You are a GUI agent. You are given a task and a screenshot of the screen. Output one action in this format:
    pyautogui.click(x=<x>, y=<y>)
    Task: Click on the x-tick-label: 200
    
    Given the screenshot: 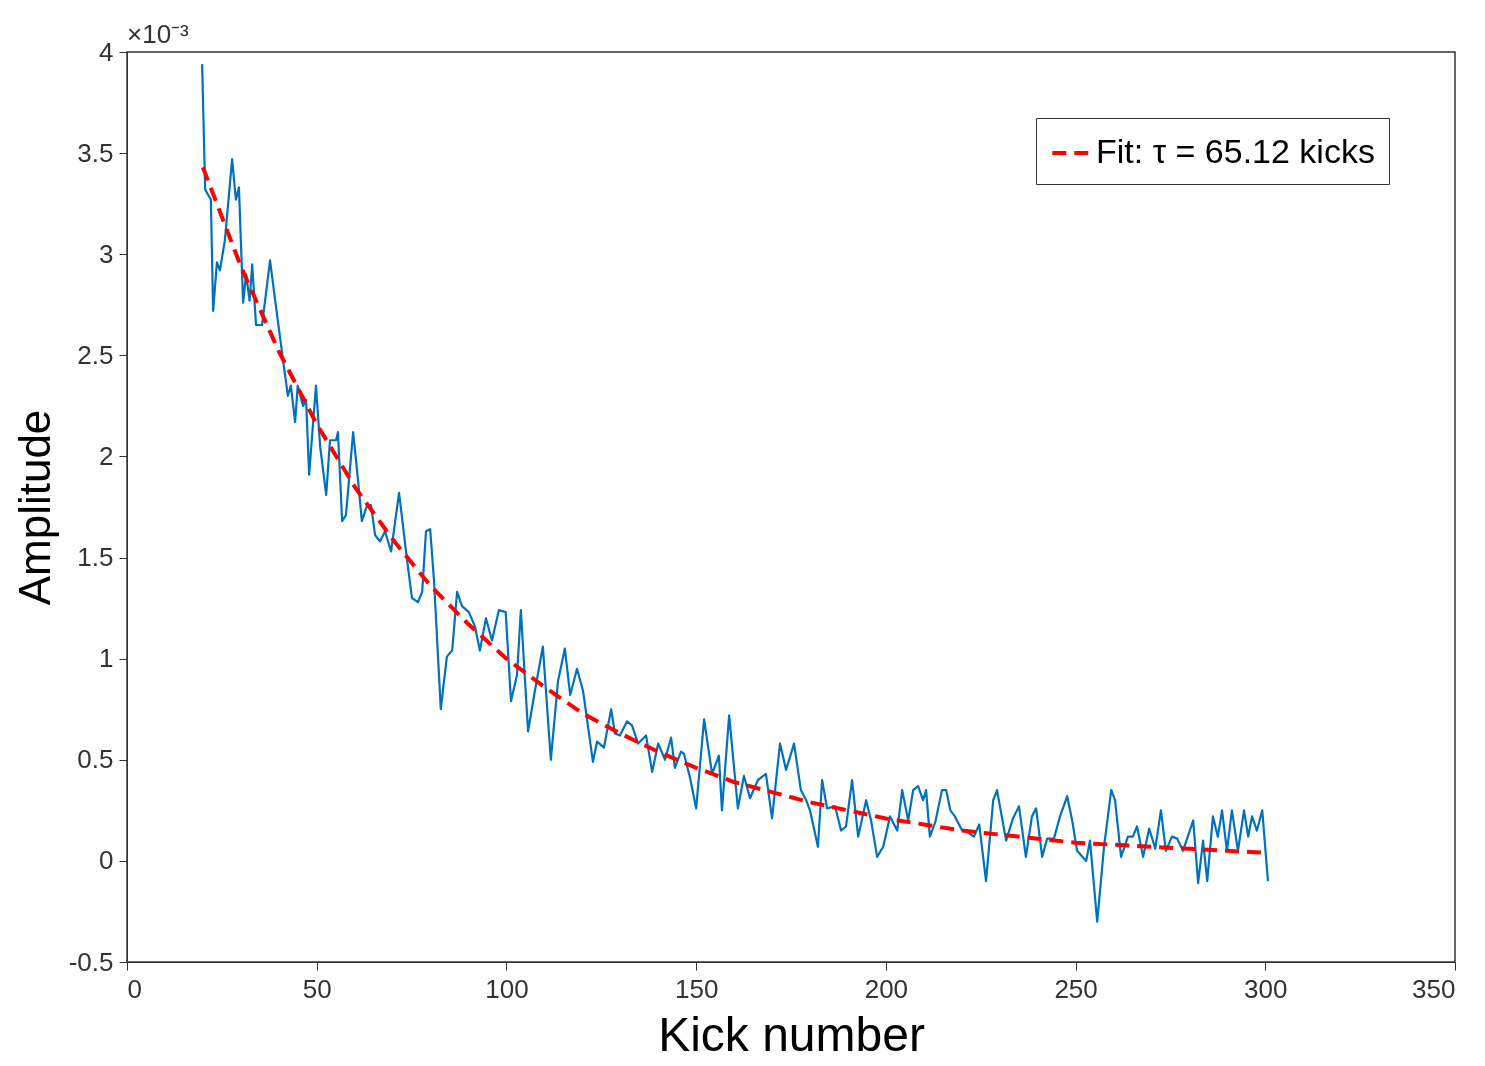 What is the action you would take?
    pyautogui.click(x=886, y=988)
    